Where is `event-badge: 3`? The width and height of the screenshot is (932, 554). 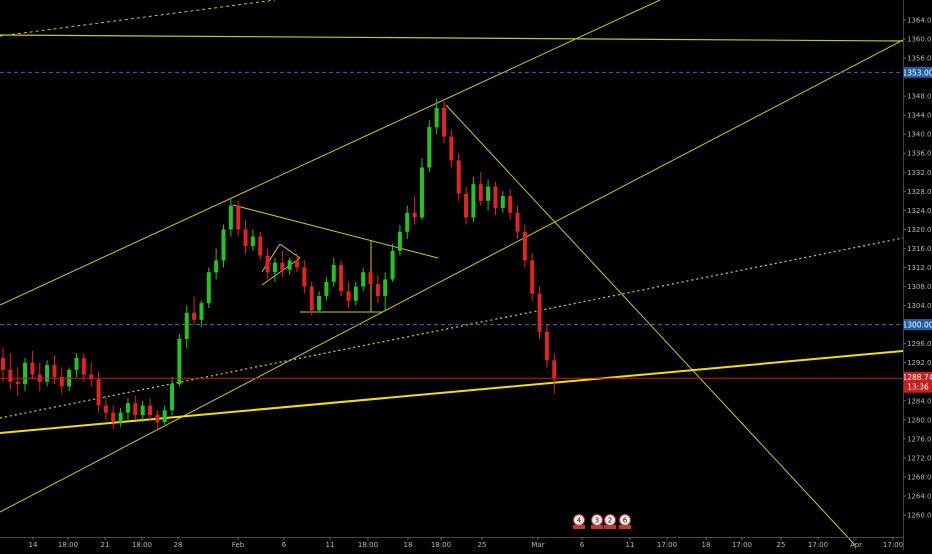
event-badge: 3 is located at coordinates (597, 522).